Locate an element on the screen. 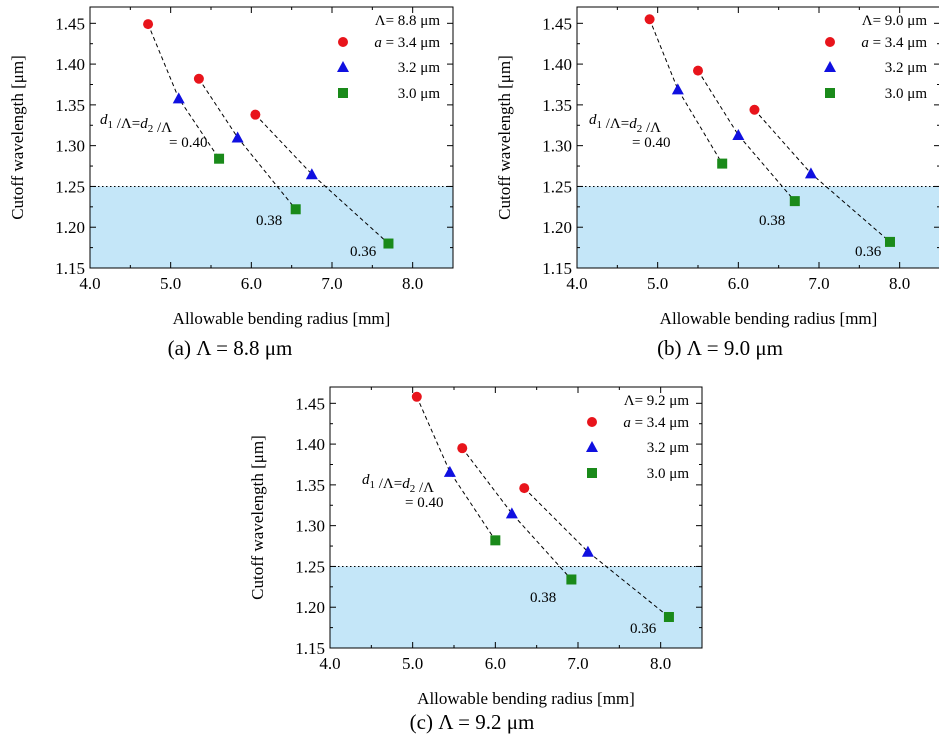 The height and width of the screenshot is (742, 939). y-tick-label: 1.45 is located at coordinates (557, 23).